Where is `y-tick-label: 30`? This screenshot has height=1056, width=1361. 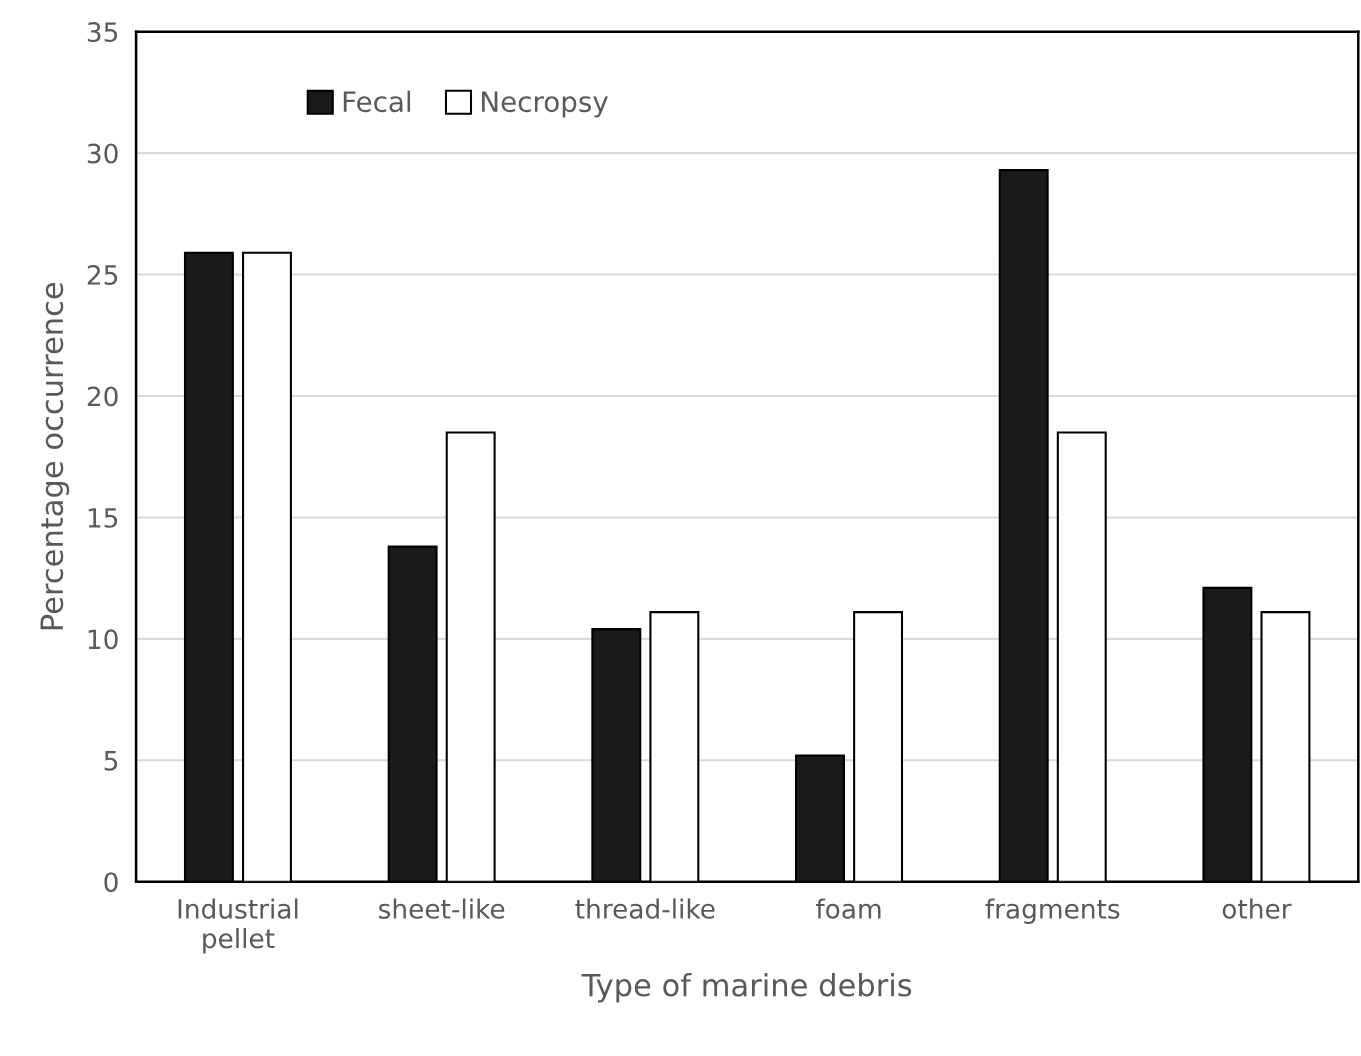
y-tick-label: 30 is located at coordinates (102, 153).